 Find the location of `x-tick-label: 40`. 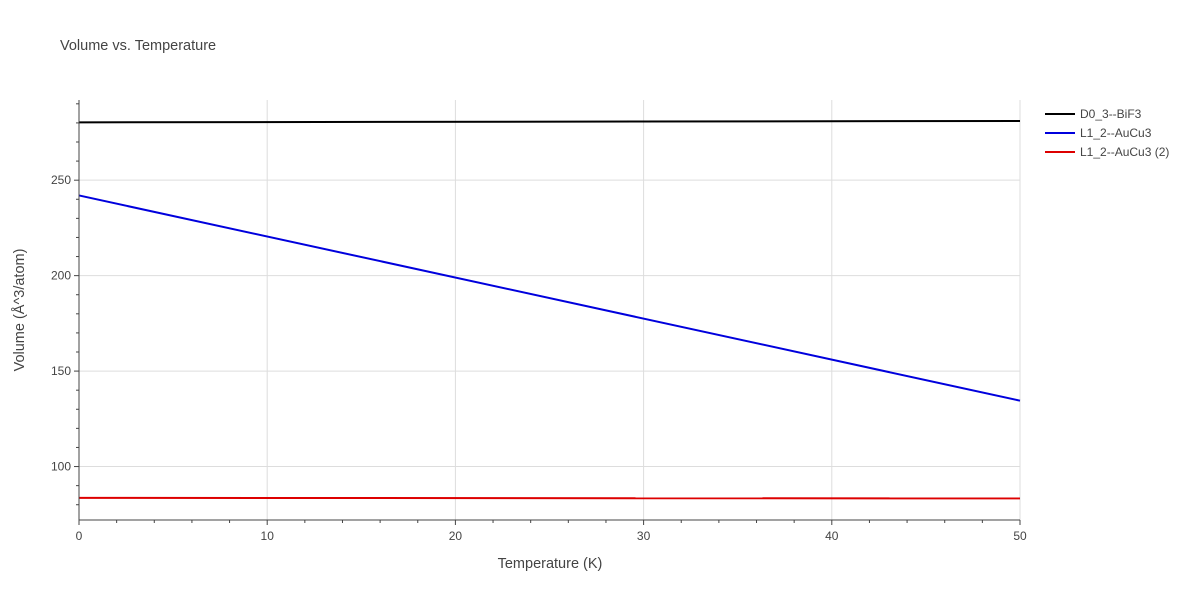

x-tick-label: 40 is located at coordinates (832, 536).